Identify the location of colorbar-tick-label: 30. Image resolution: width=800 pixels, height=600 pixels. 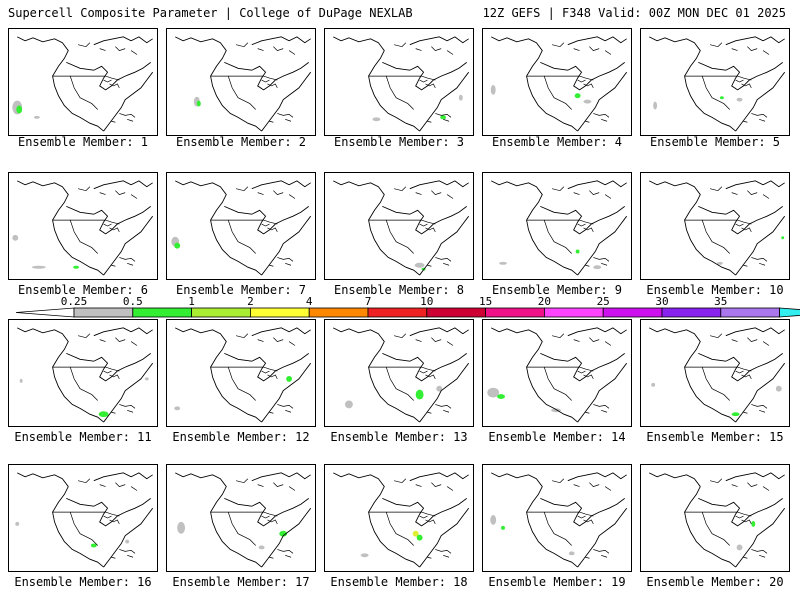
(662, 301).